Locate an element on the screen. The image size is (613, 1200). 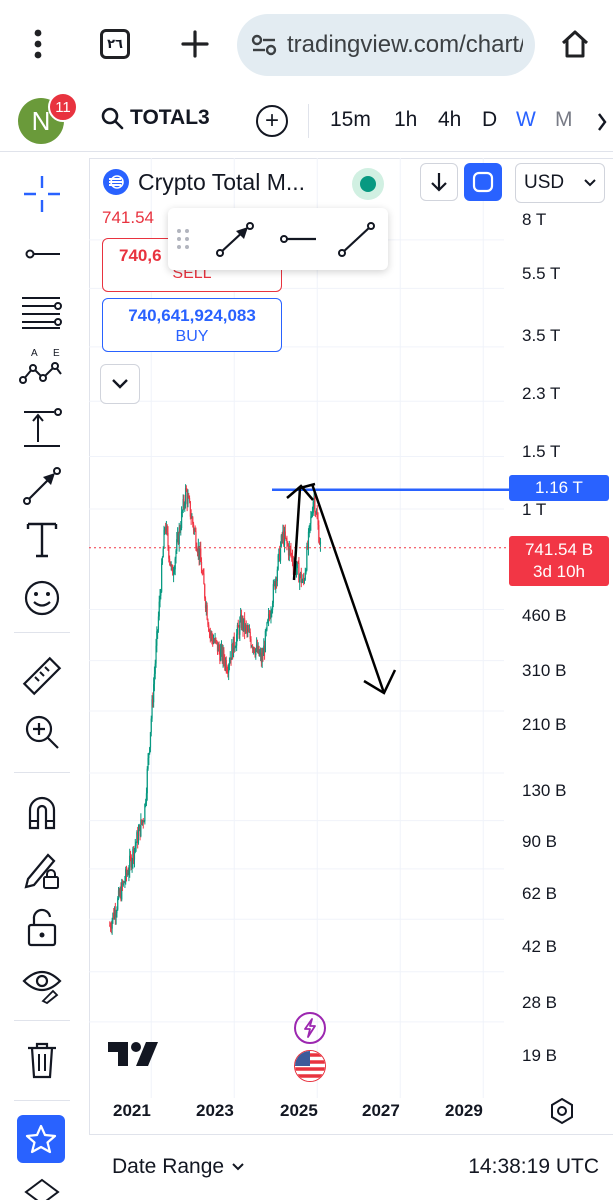
new-tab-icon is located at coordinates (195, 44).